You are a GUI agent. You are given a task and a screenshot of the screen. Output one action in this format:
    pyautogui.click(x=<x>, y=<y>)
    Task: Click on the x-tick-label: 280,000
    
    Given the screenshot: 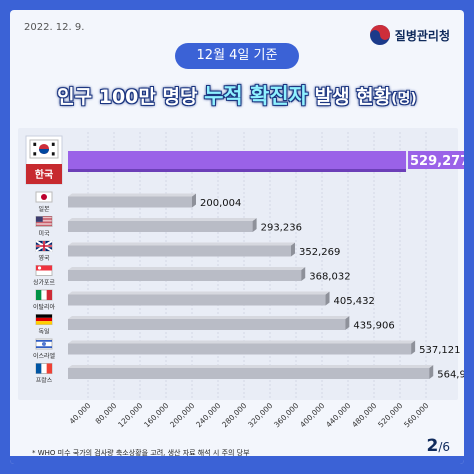 What is the action you would take?
    pyautogui.click(x=234, y=415)
    